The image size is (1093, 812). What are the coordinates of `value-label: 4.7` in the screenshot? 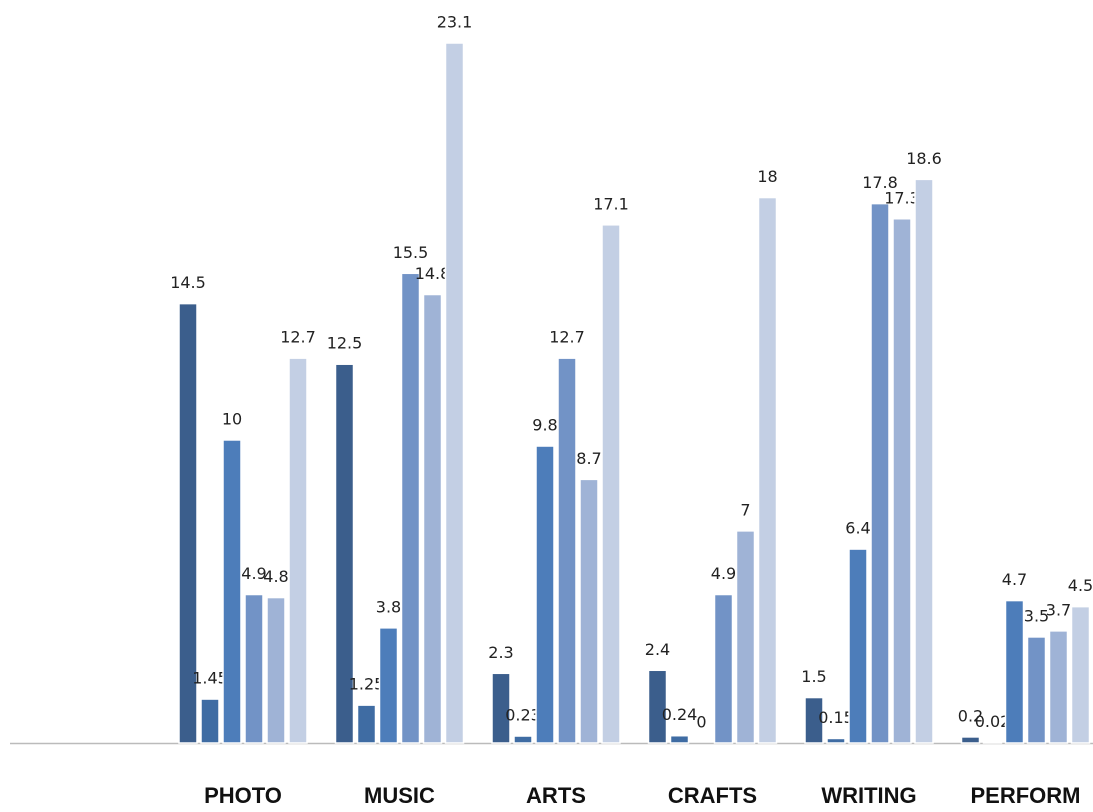 It's located at (1014, 579).